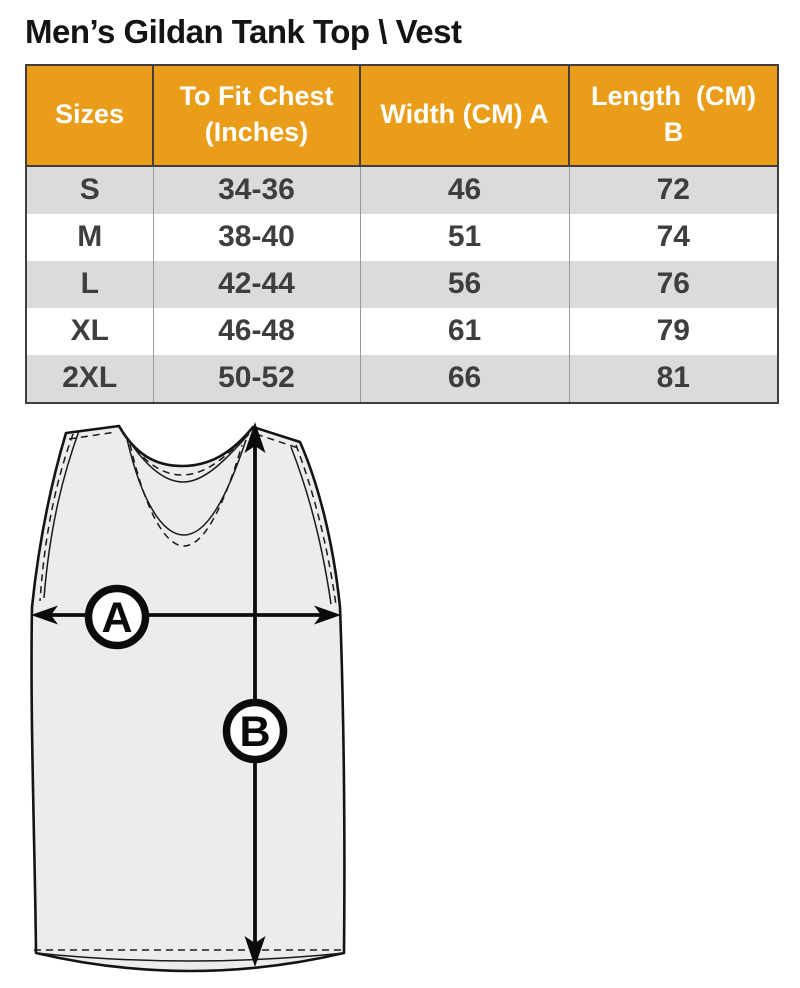 The image size is (800, 988). What do you see at coordinates (186, 457) in the screenshot?
I see `neckline-rib-inner` at bounding box center [186, 457].